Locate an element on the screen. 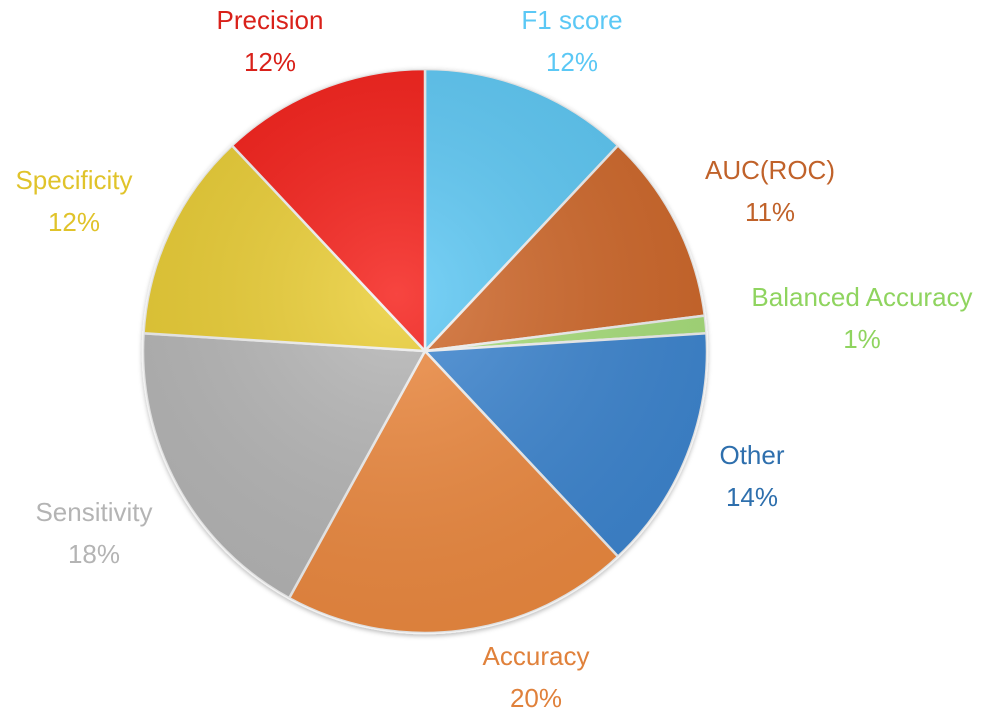 The image size is (1000, 715). slice-label-balanced-accuracy: Balanced Accuracy is located at coordinates (861, 297).